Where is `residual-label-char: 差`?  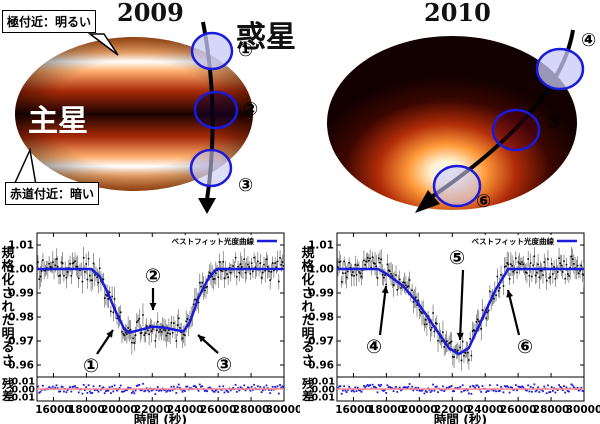 residual-label-char: 差 is located at coordinates (307, 395).